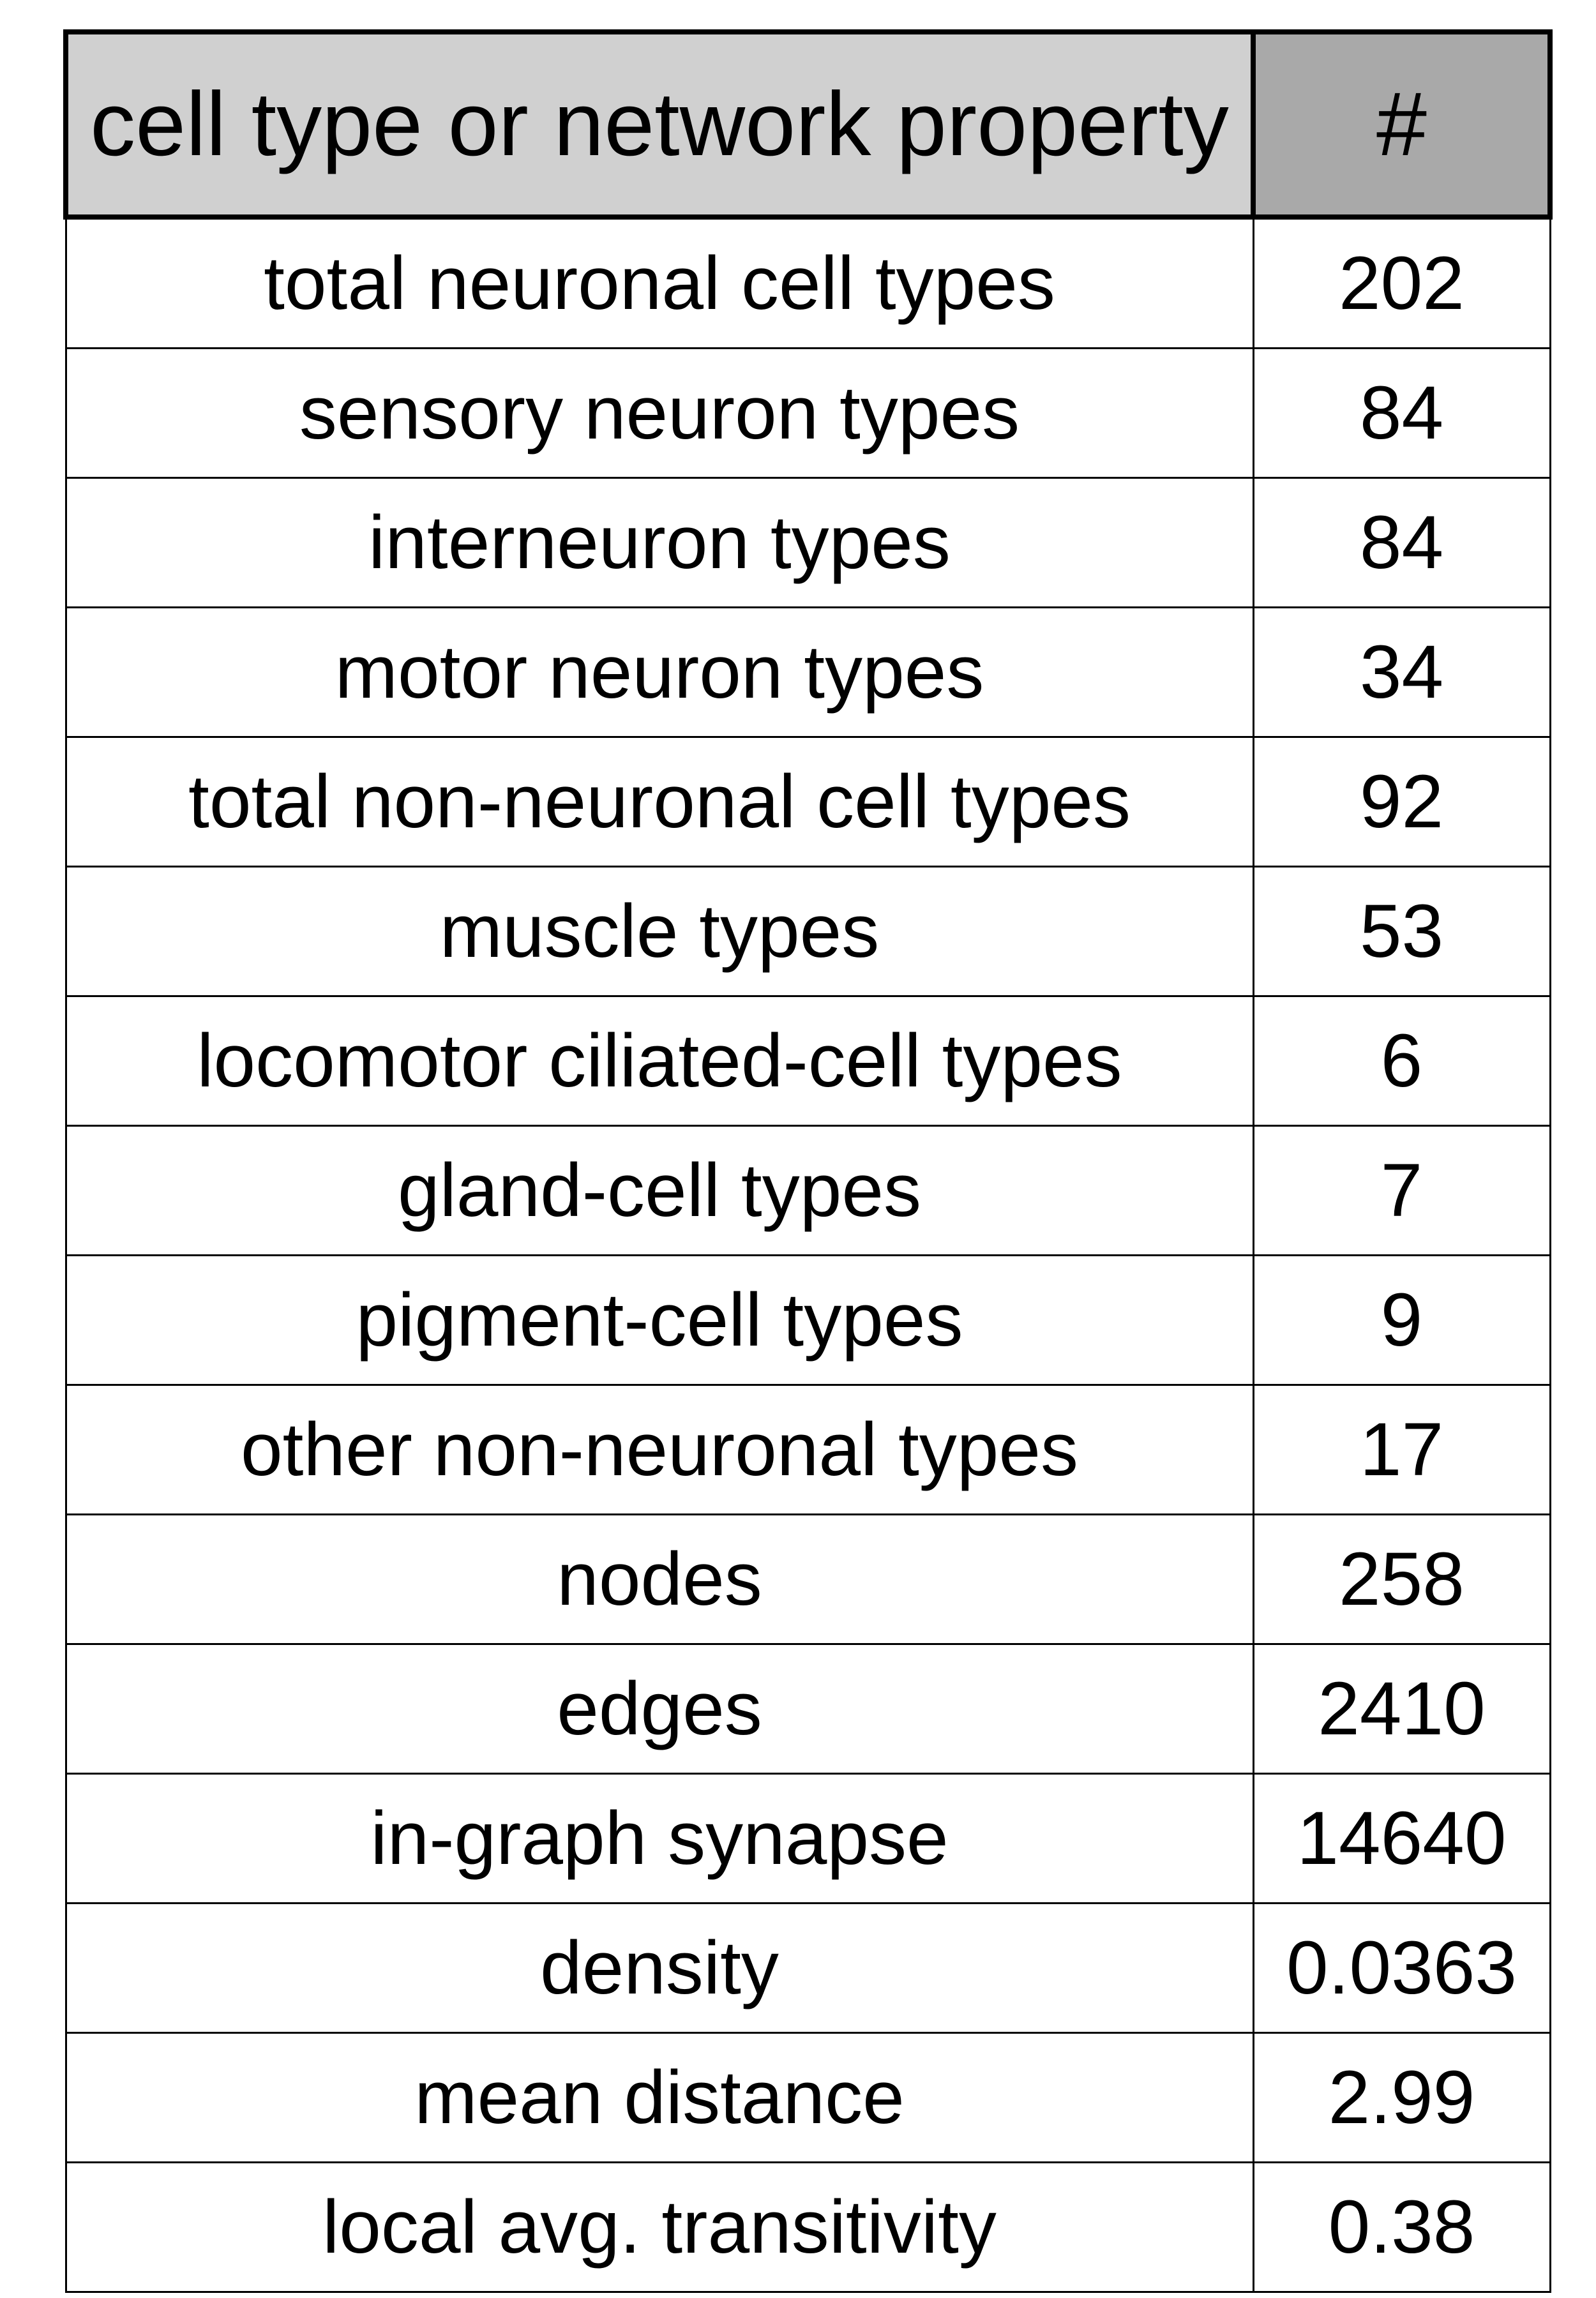 Image resolution: width=1596 pixels, height=2298 pixels. I want to click on table-row: gland-cell types 7, so click(807, 1190).